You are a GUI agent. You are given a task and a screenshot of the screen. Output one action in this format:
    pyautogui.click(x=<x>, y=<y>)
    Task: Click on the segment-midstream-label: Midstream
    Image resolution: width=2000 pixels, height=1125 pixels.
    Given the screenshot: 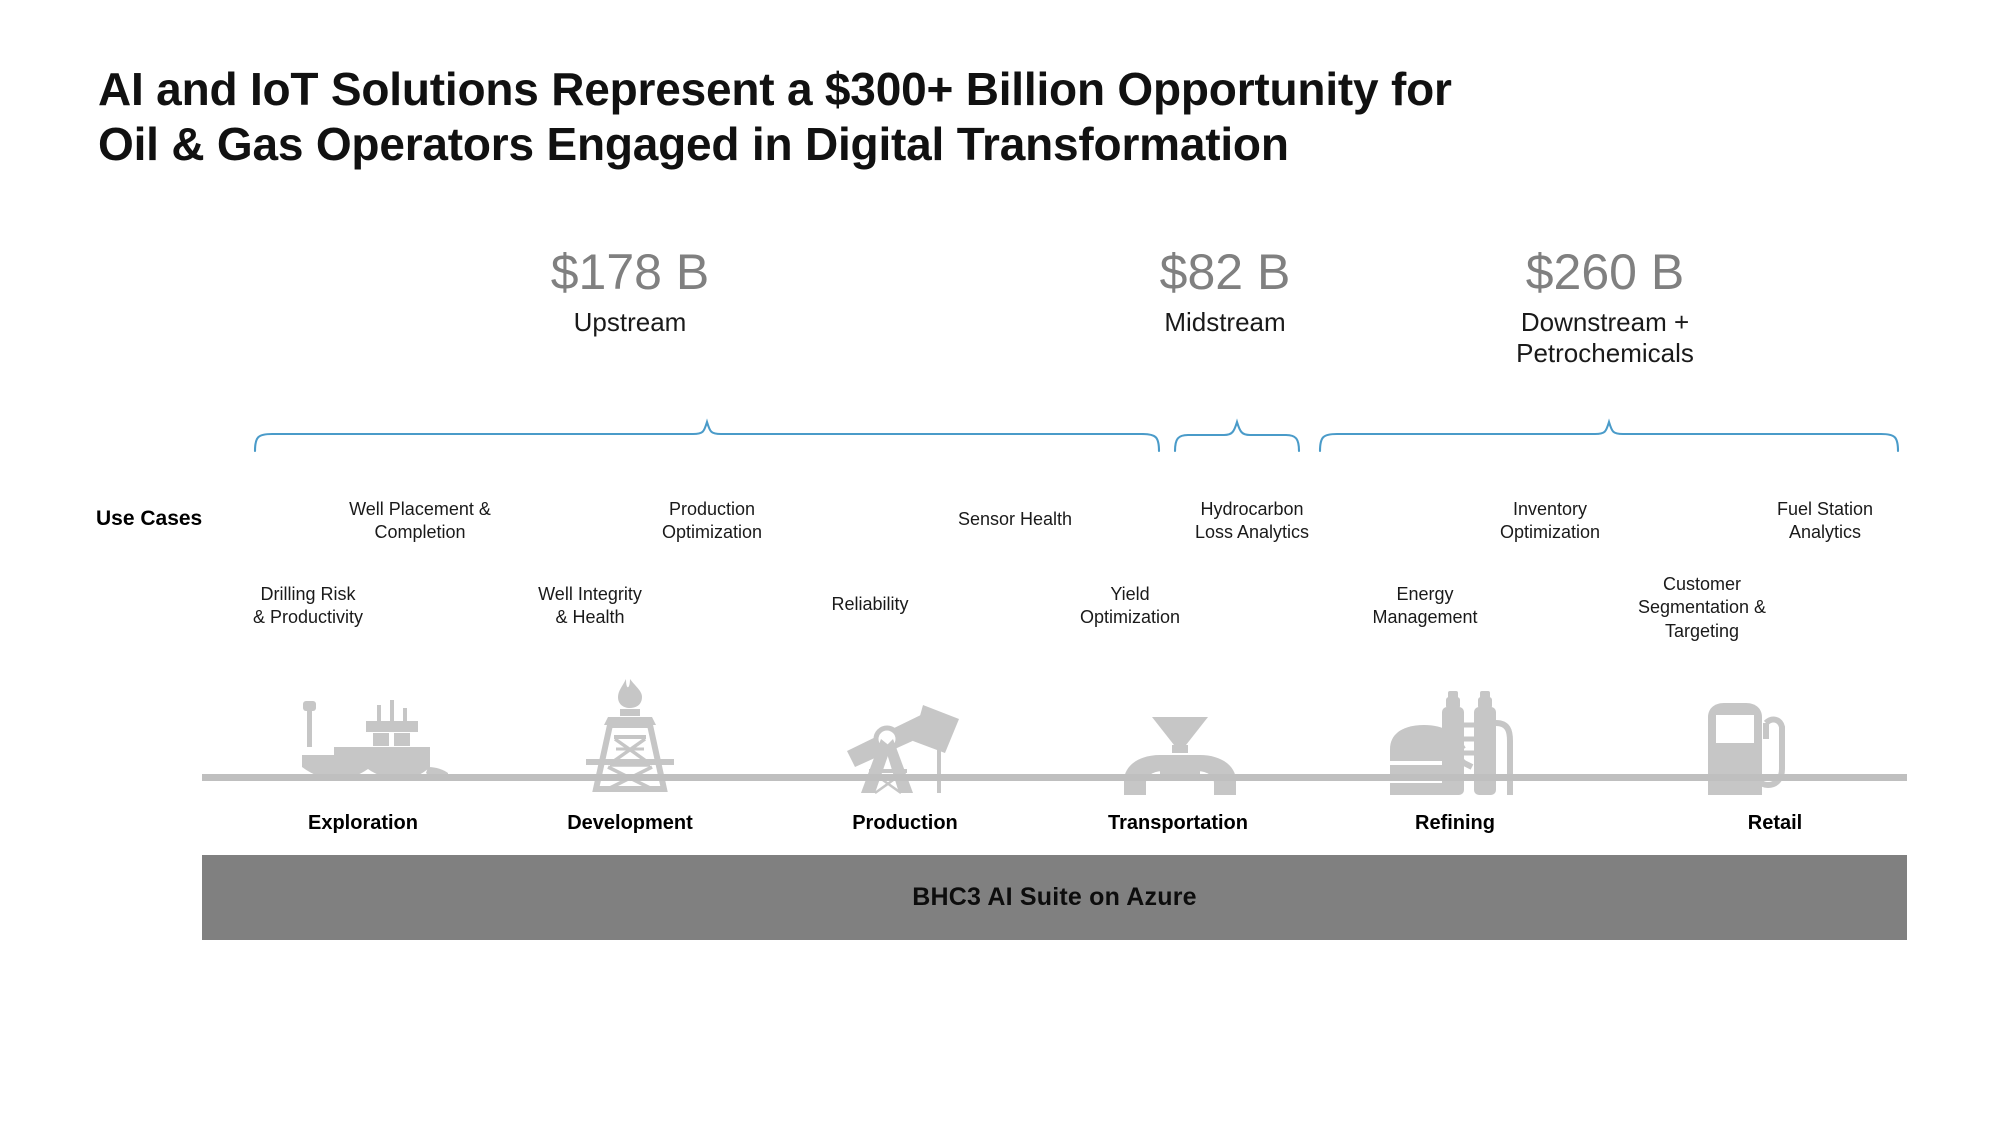 What is the action you would take?
    pyautogui.click(x=1225, y=321)
    